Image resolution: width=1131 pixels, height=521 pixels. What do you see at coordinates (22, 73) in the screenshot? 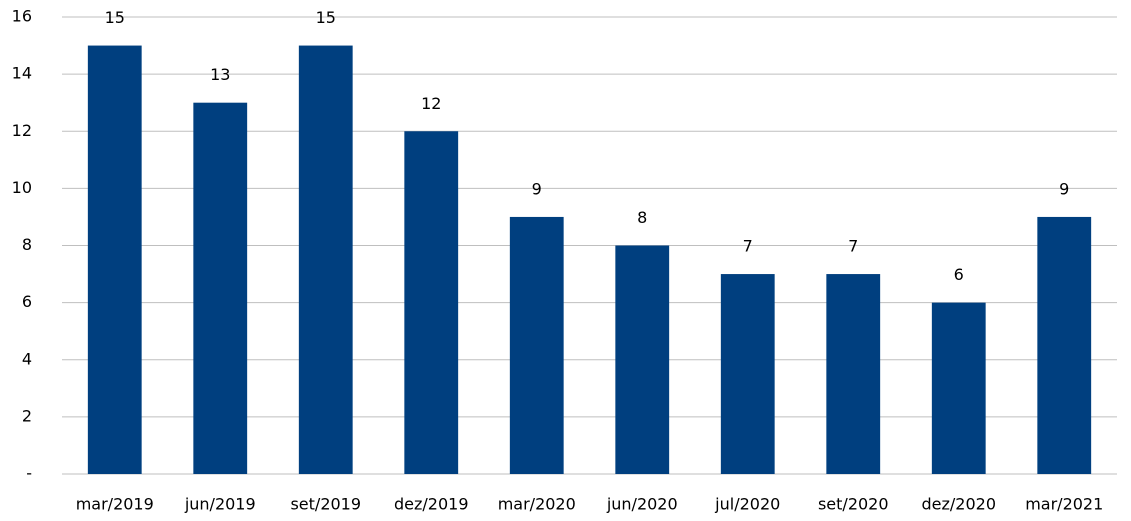
I see `y-tick-label: 14` at bounding box center [22, 73].